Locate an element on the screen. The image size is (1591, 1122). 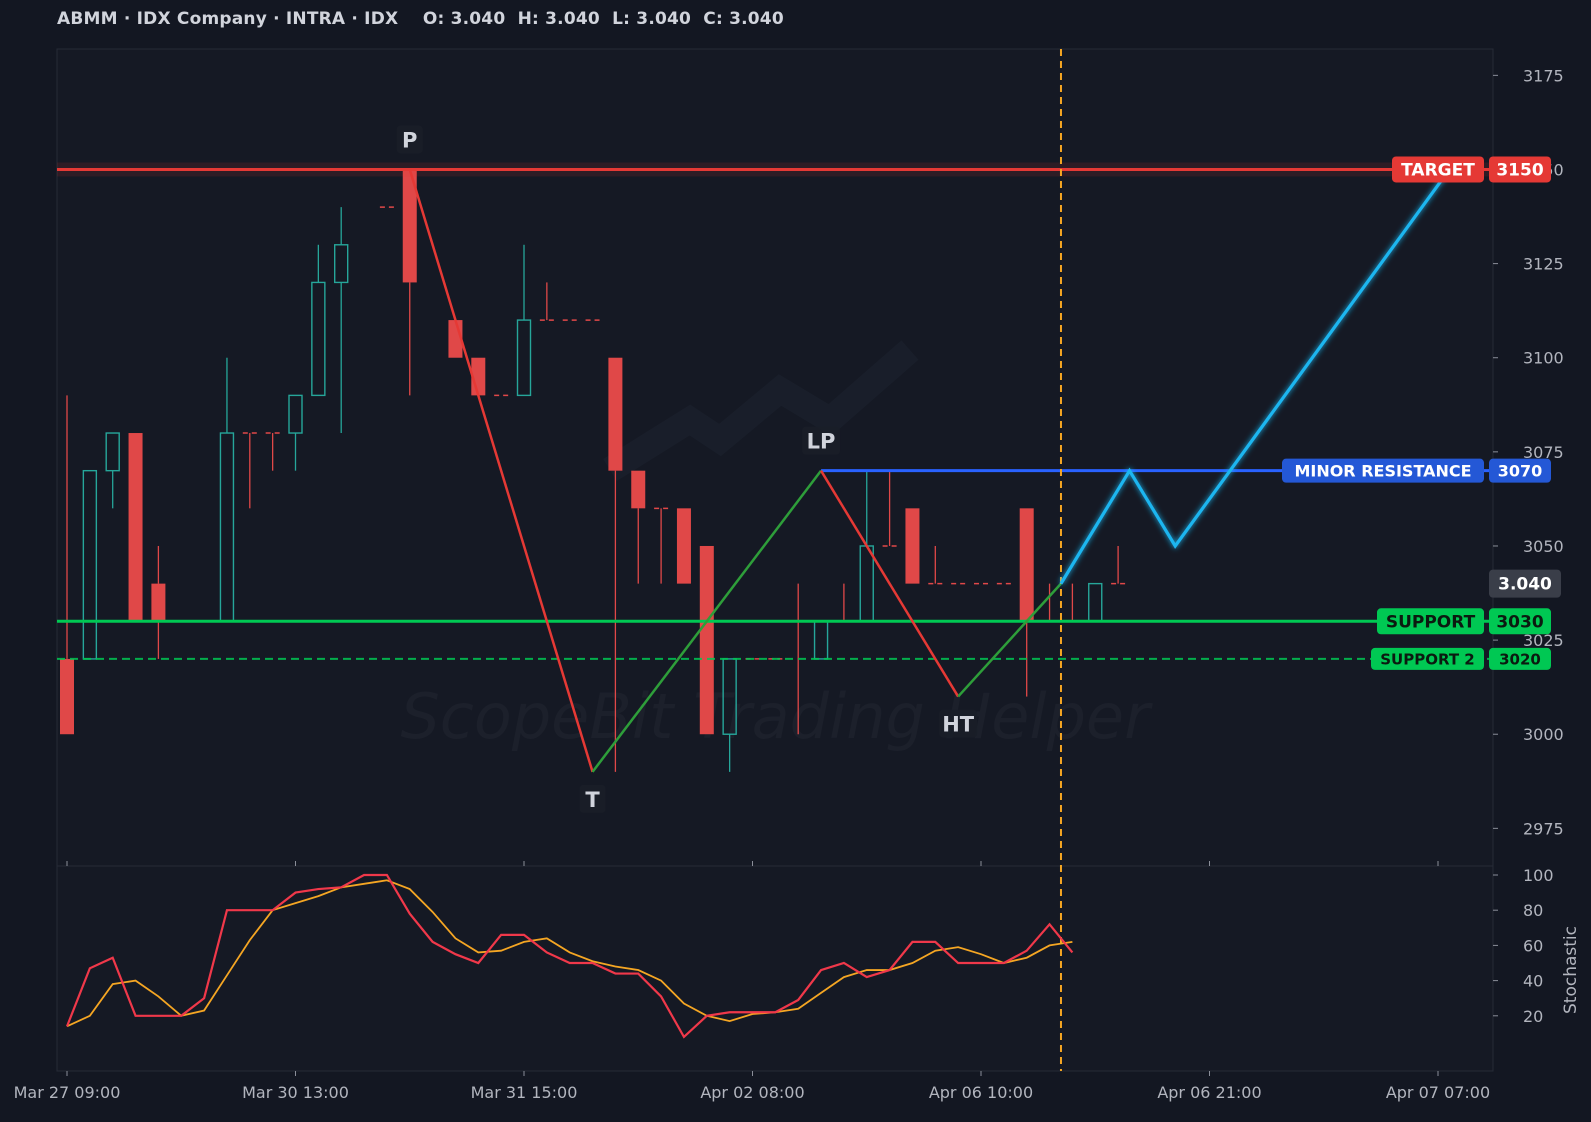
time-tick-label: Apr 06 10:00 is located at coordinates (981, 1092).